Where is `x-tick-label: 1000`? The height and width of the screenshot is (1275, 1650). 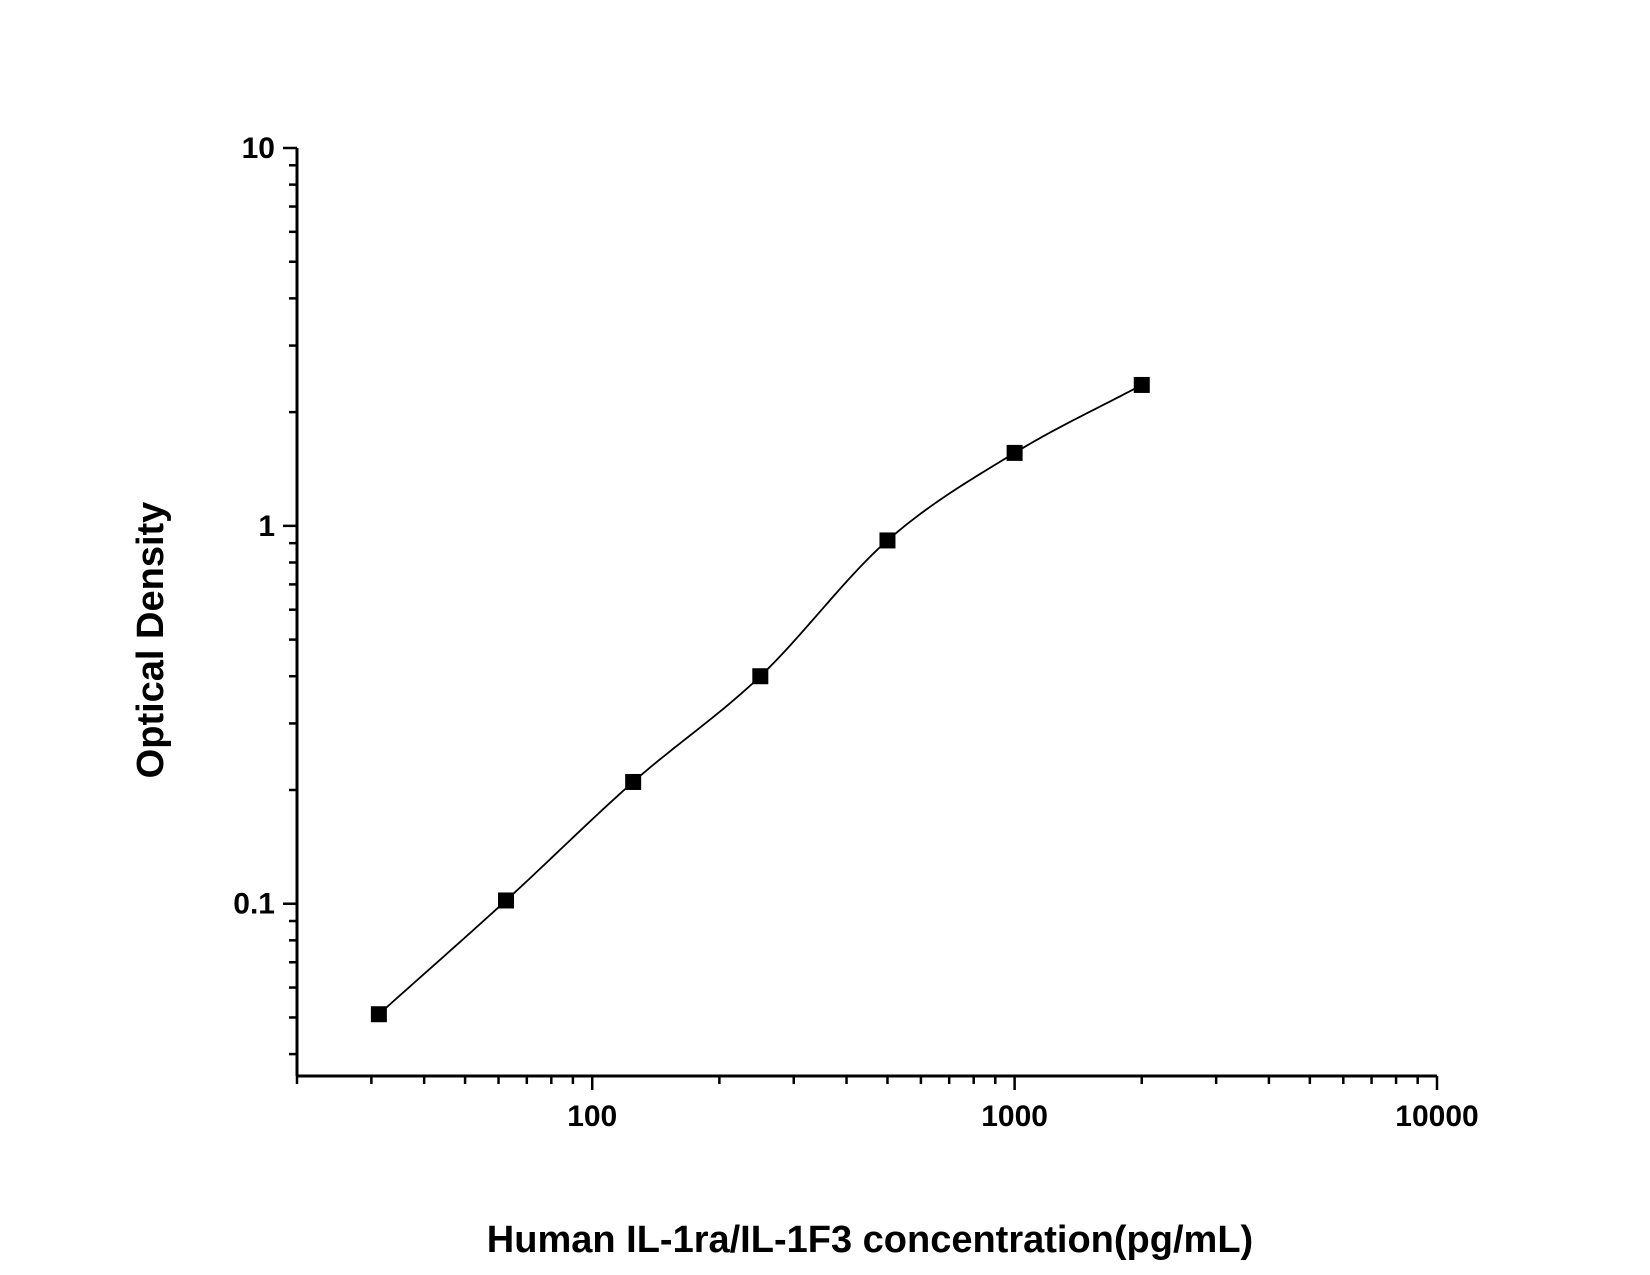 x-tick-label: 1000 is located at coordinates (1014, 1116).